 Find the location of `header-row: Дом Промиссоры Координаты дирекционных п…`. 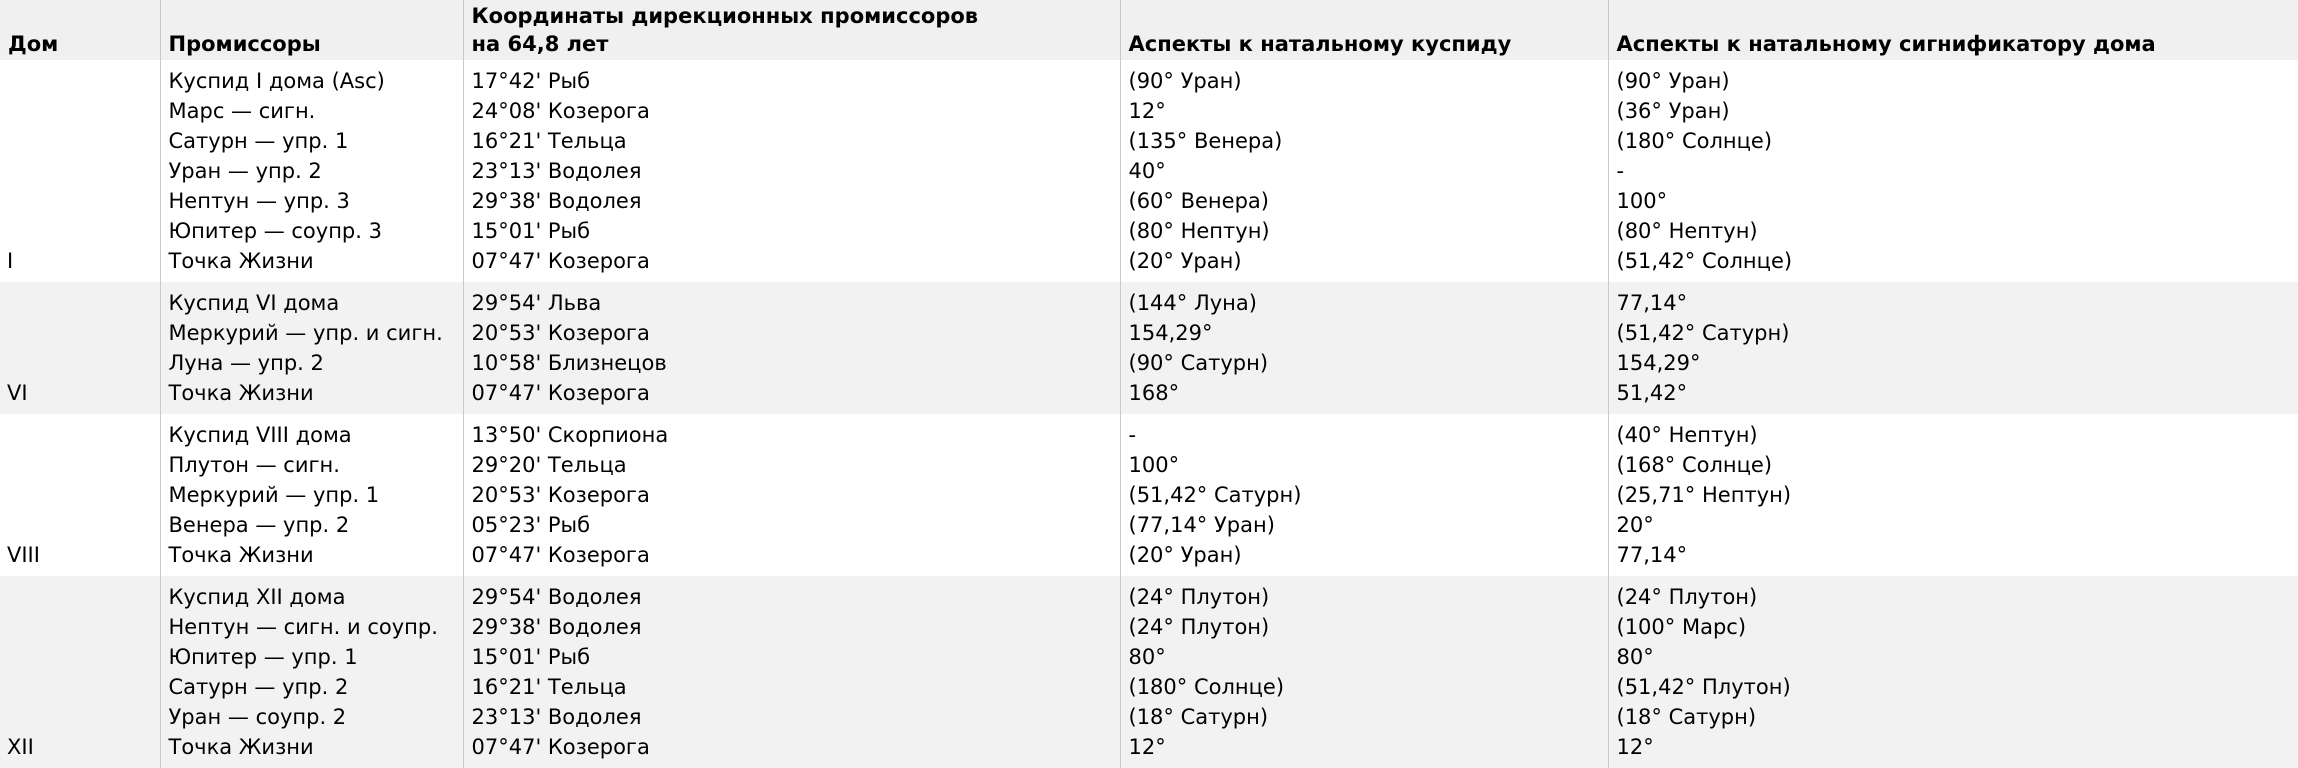

header-row: Дом Промиссоры Координаты дирекционных п… is located at coordinates (1149, 30).